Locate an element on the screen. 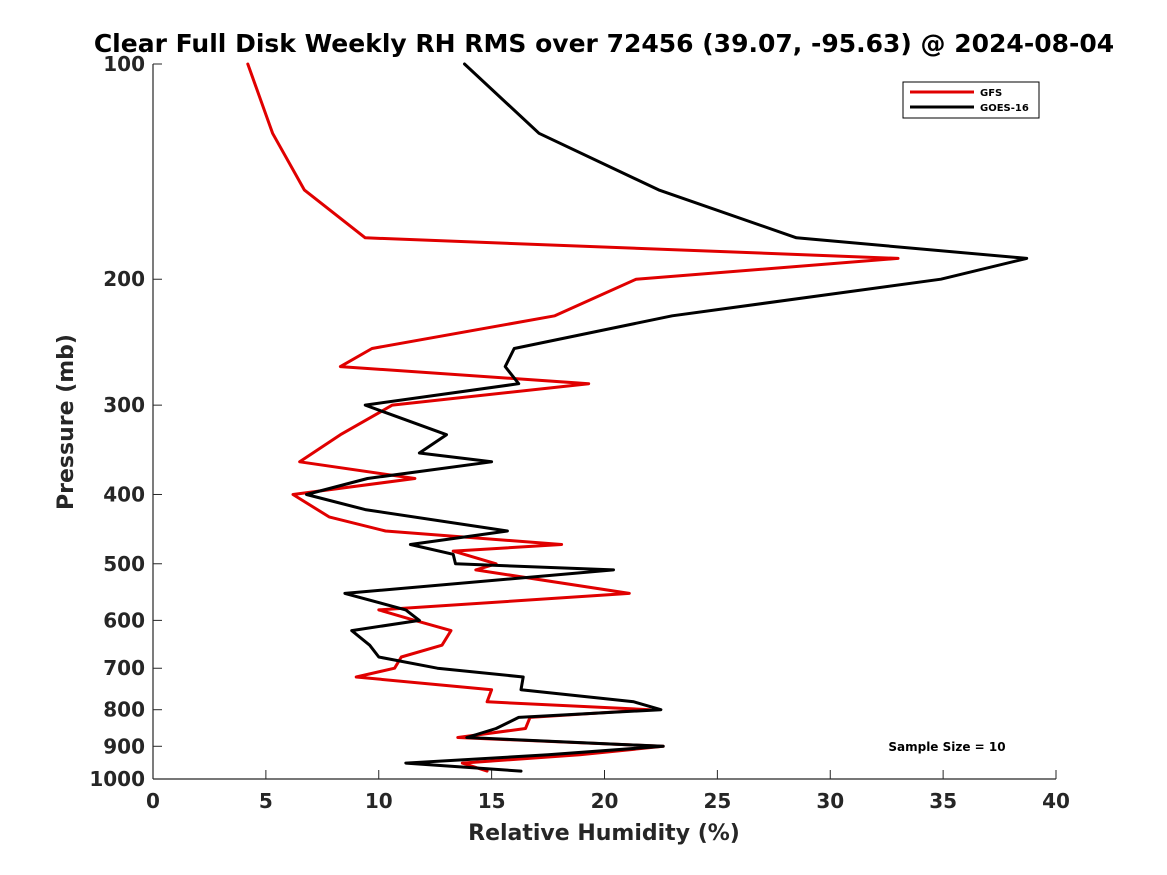 This screenshot has height=875, width=1167. y-tick-label: 400 is located at coordinates (124, 494).